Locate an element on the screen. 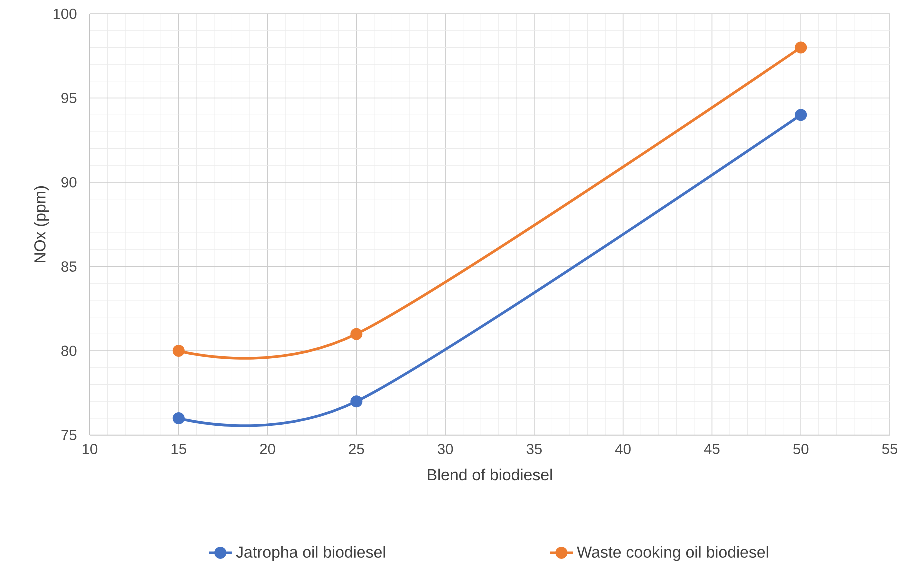 Image resolution: width=904 pixels, height=569 pixels. x-tick-label: 10 is located at coordinates (90, 449).